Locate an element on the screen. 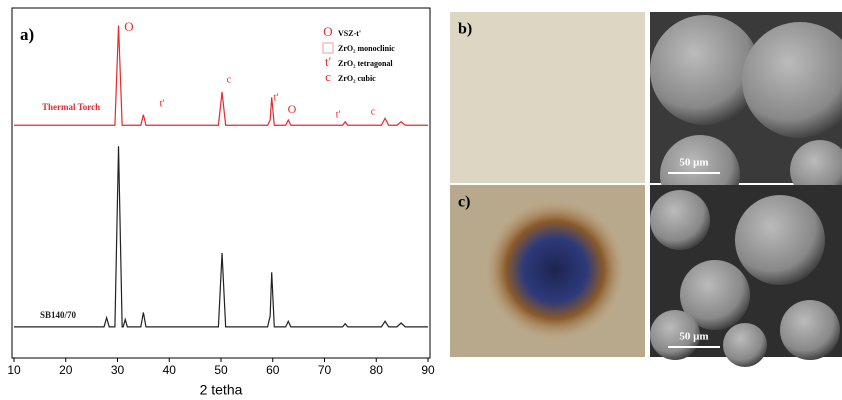 The image size is (842, 400). photo-coating is located at coordinates (547, 97).